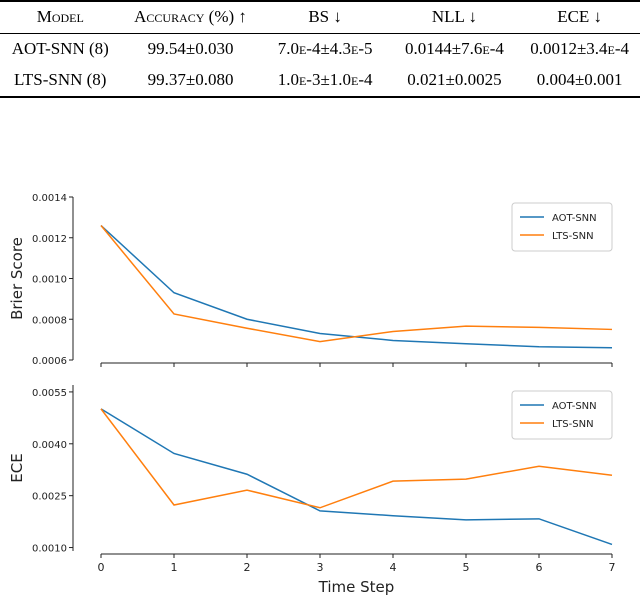 This screenshot has height=597, width=640. What do you see at coordinates (49, 361) in the screenshot?
I see `y-tick-label: 0.0006` at bounding box center [49, 361].